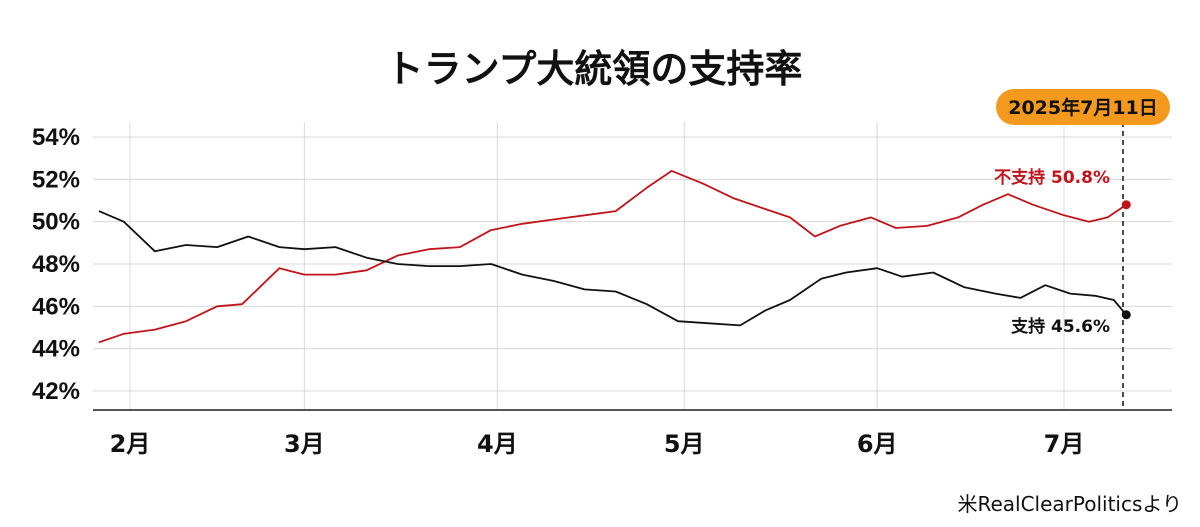 The height and width of the screenshot is (527, 1200). What do you see at coordinates (56, 349) in the screenshot?
I see `y-tick-label: 44%` at bounding box center [56, 349].